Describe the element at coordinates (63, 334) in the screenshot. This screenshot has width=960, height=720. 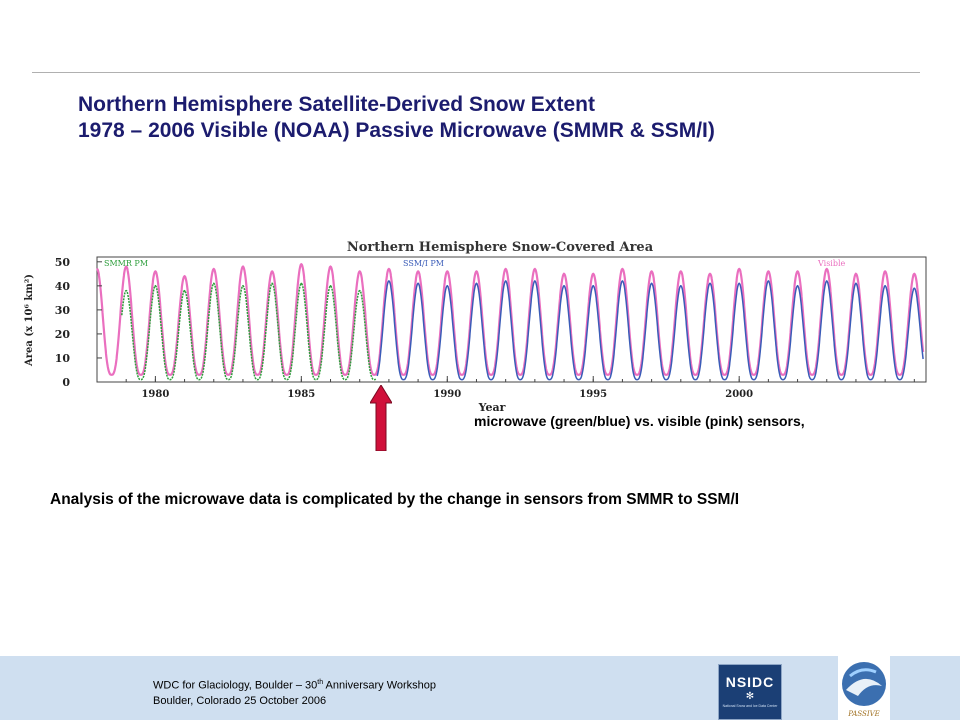
I see `y-tick-label: 20` at that location.